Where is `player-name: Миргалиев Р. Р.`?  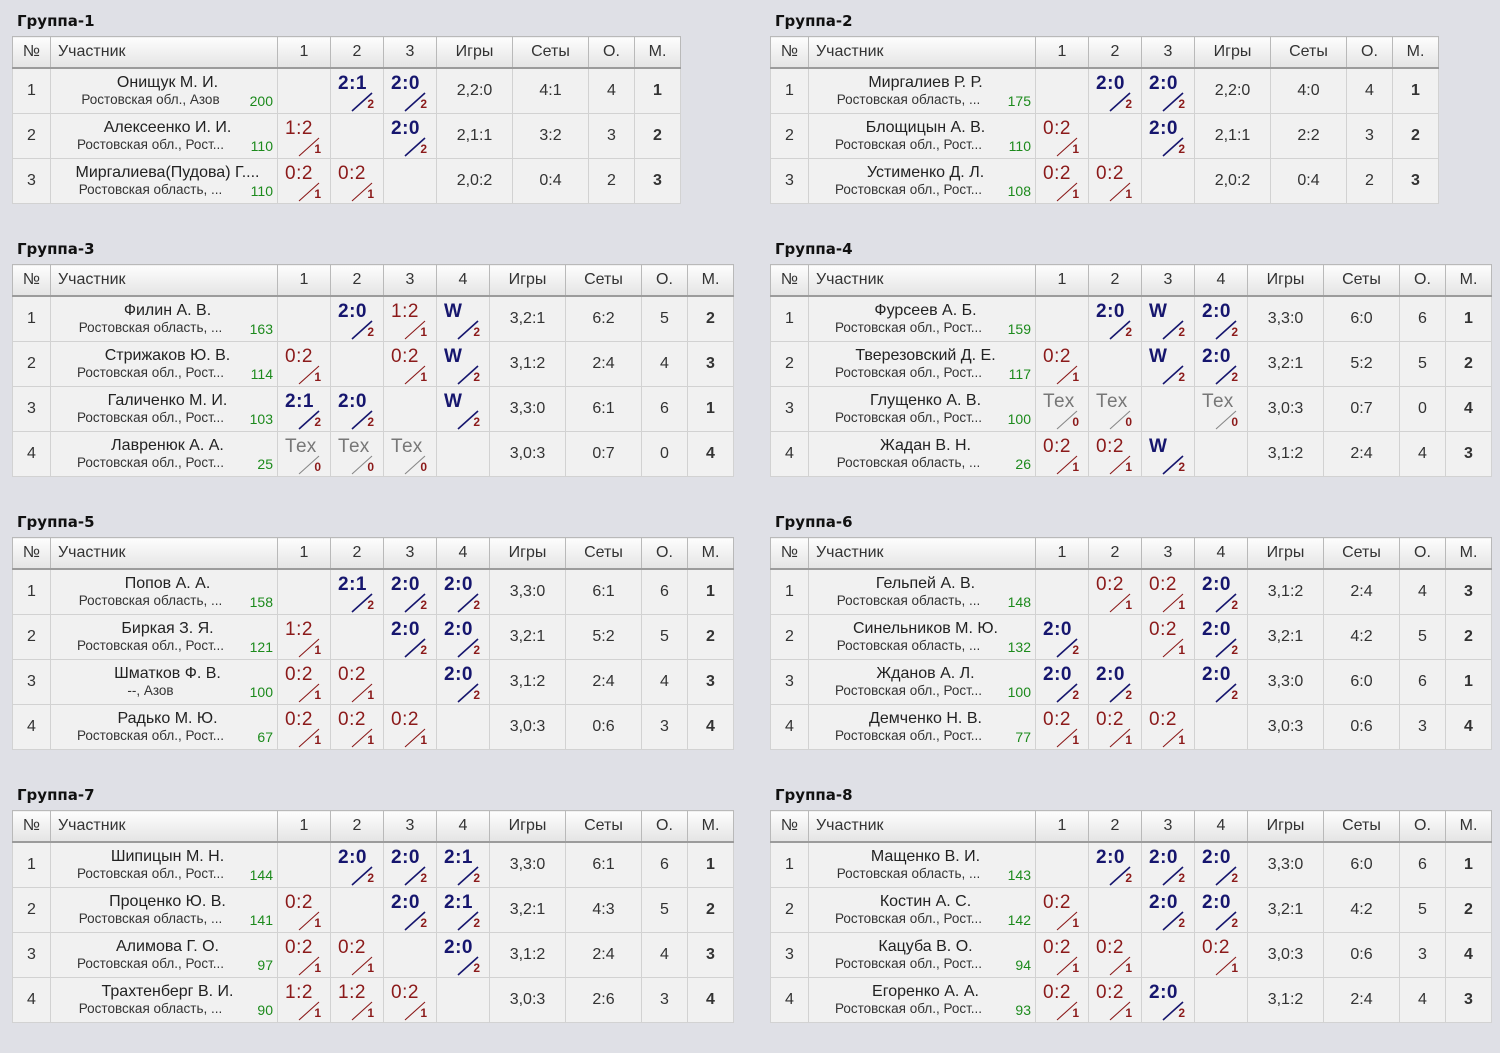 player-name: Миргалиев Р. Р. is located at coordinates (925, 82).